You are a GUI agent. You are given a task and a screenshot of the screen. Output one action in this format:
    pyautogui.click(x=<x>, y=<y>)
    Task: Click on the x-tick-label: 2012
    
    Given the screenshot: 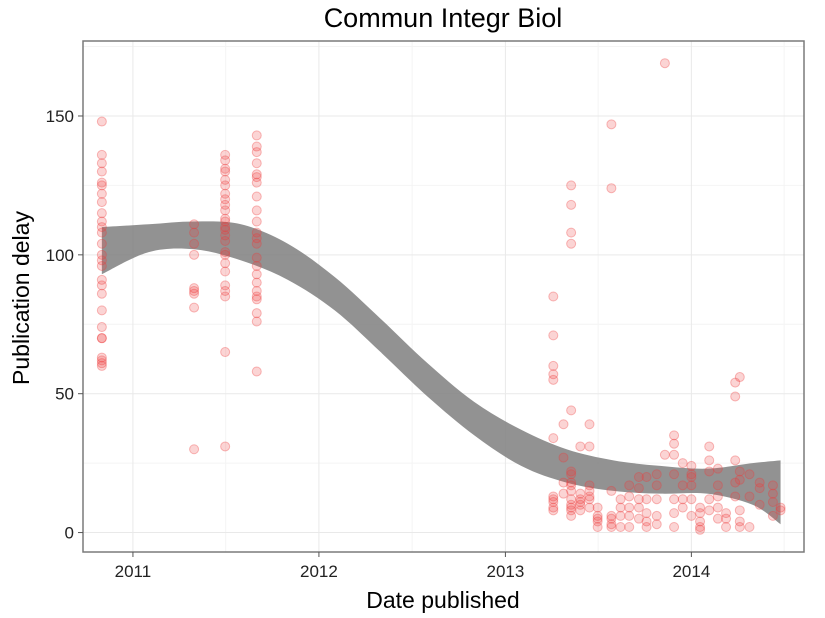 What is the action you would take?
    pyautogui.click(x=319, y=571)
    